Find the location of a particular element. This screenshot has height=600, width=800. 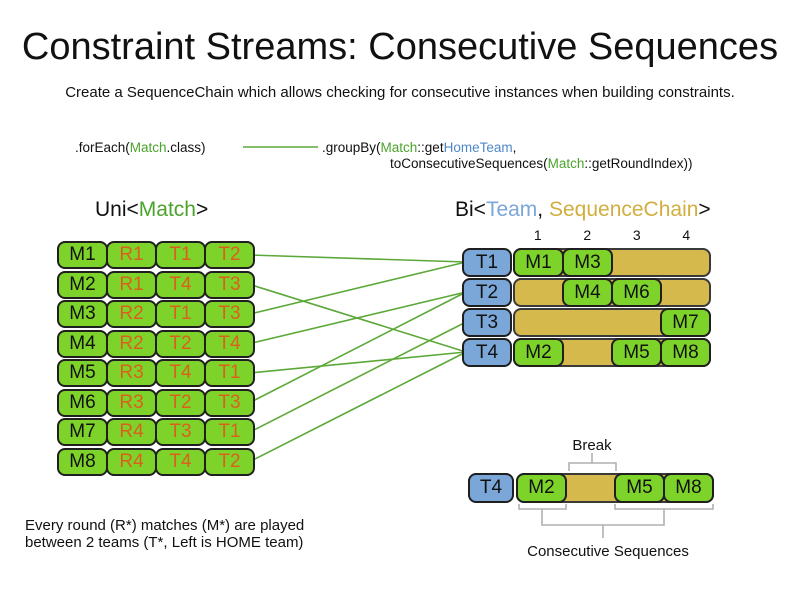

link-m1-t1 is located at coordinates (358, 258).